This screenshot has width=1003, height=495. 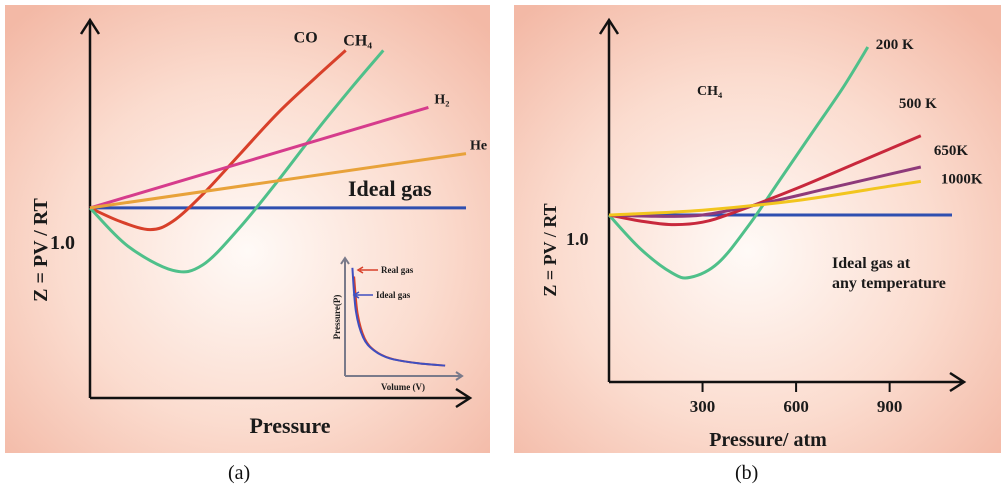 I want to click on chart-b-y-axis-arrow, so click(x=609, y=26).